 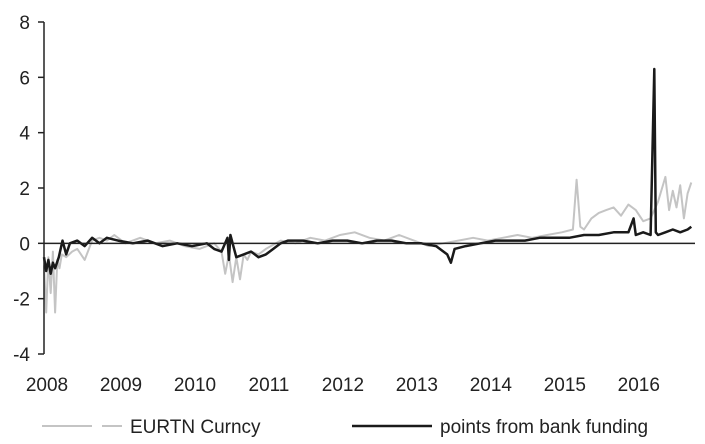 I want to click on legend-label-eurtn: EURTN Curncy, so click(x=195, y=427).